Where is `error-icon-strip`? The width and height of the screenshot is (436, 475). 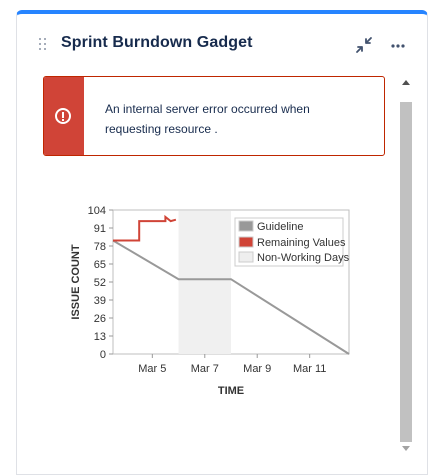
error-icon-strip is located at coordinates (64, 116).